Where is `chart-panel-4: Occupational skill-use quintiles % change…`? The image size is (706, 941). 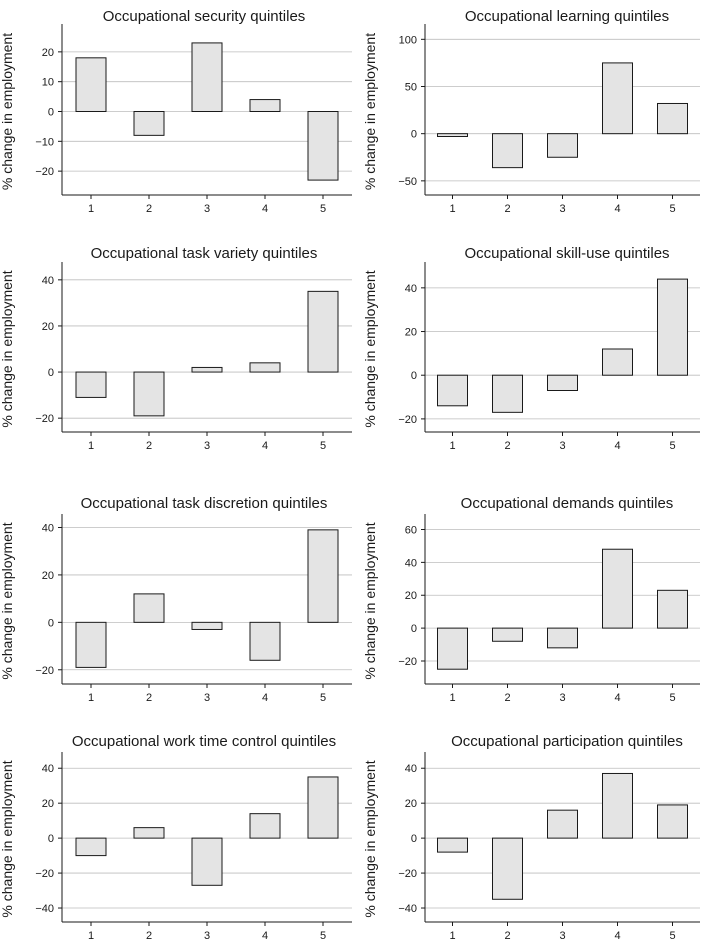 chart-panel-4: Occupational skill-use quintiles % change… is located at coordinates (531, 348).